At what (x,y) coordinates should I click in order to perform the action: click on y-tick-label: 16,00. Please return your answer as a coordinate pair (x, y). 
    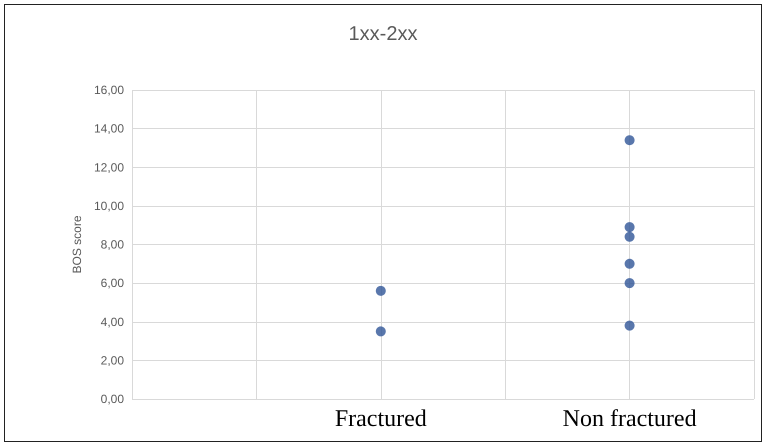
    Looking at the image, I should click on (109, 90).